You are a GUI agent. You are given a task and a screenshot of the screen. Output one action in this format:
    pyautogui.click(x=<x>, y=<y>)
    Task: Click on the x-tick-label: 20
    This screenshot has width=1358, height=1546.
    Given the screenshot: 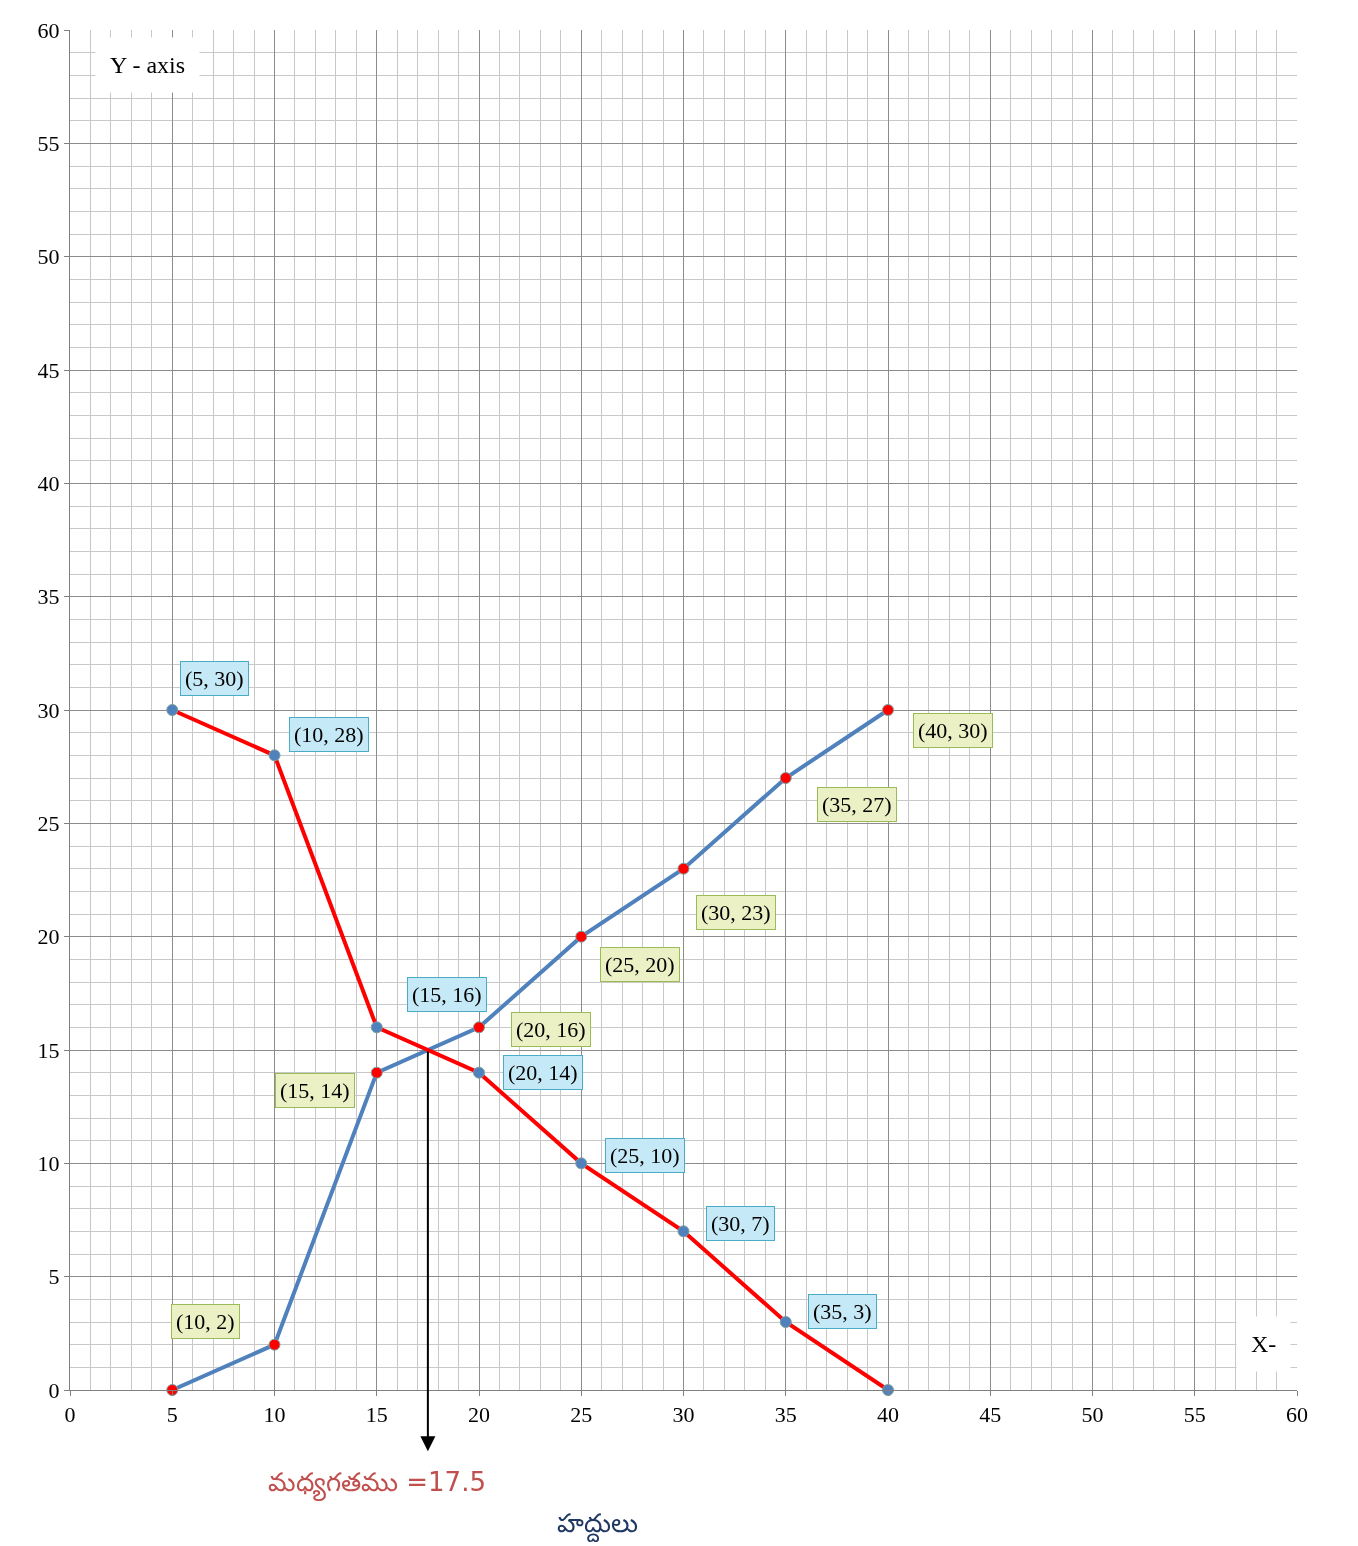 What is the action you would take?
    pyautogui.click(x=479, y=1415)
    